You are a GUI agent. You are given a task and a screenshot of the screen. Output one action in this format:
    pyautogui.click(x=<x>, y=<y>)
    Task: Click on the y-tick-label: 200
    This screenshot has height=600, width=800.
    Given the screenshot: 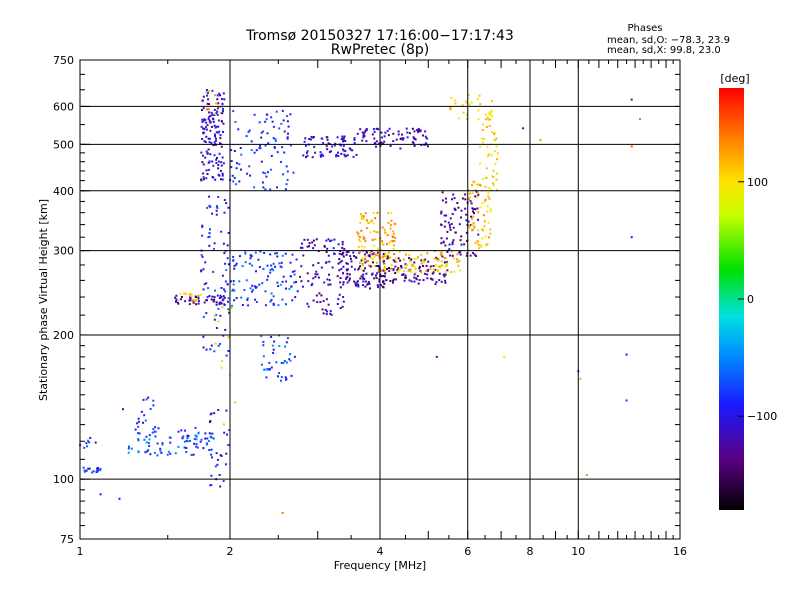 What is the action you would take?
    pyautogui.click(x=63, y=335)
    